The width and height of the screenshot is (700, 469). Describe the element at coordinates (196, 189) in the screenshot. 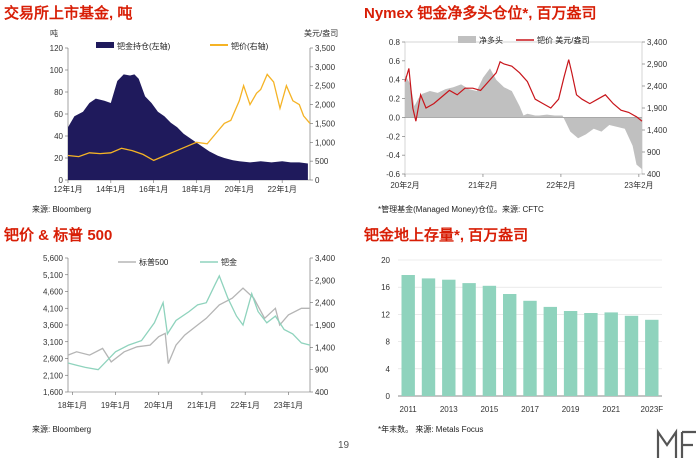

I see `etf-x-tick-label: 18年1月` at that location.